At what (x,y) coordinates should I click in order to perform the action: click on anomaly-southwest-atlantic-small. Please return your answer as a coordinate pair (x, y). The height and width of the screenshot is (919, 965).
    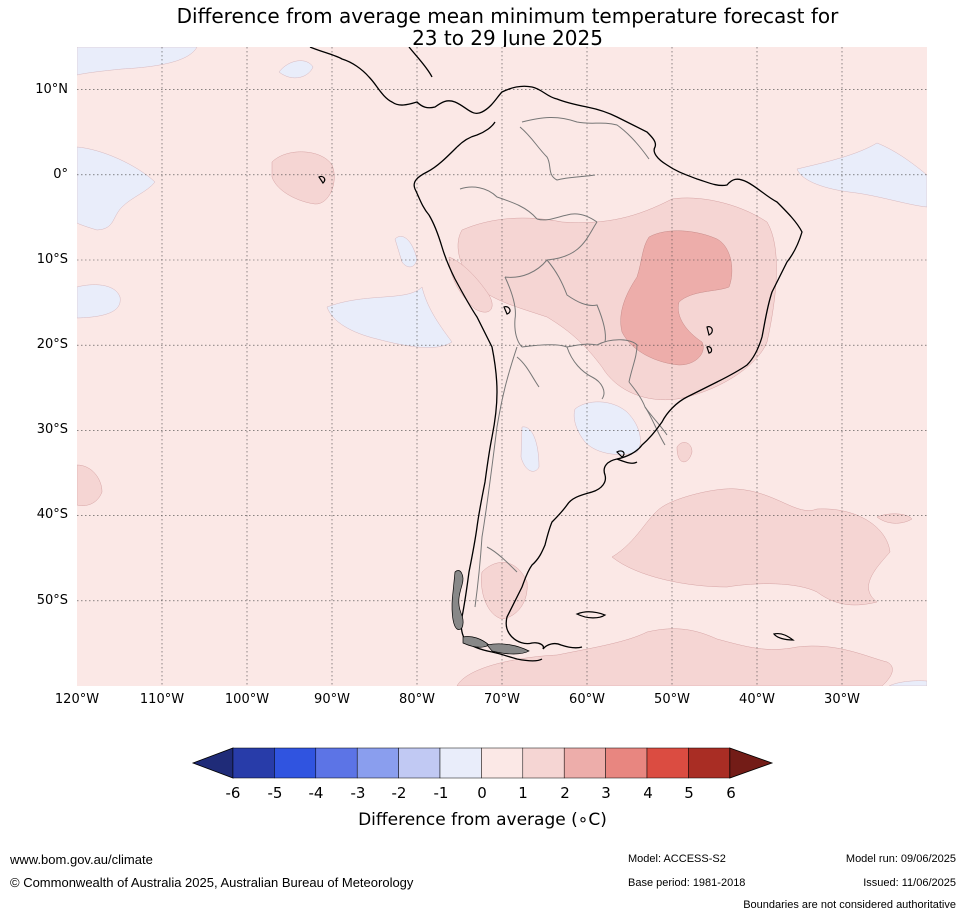
    Looking at the image, I should click on (894, 518).